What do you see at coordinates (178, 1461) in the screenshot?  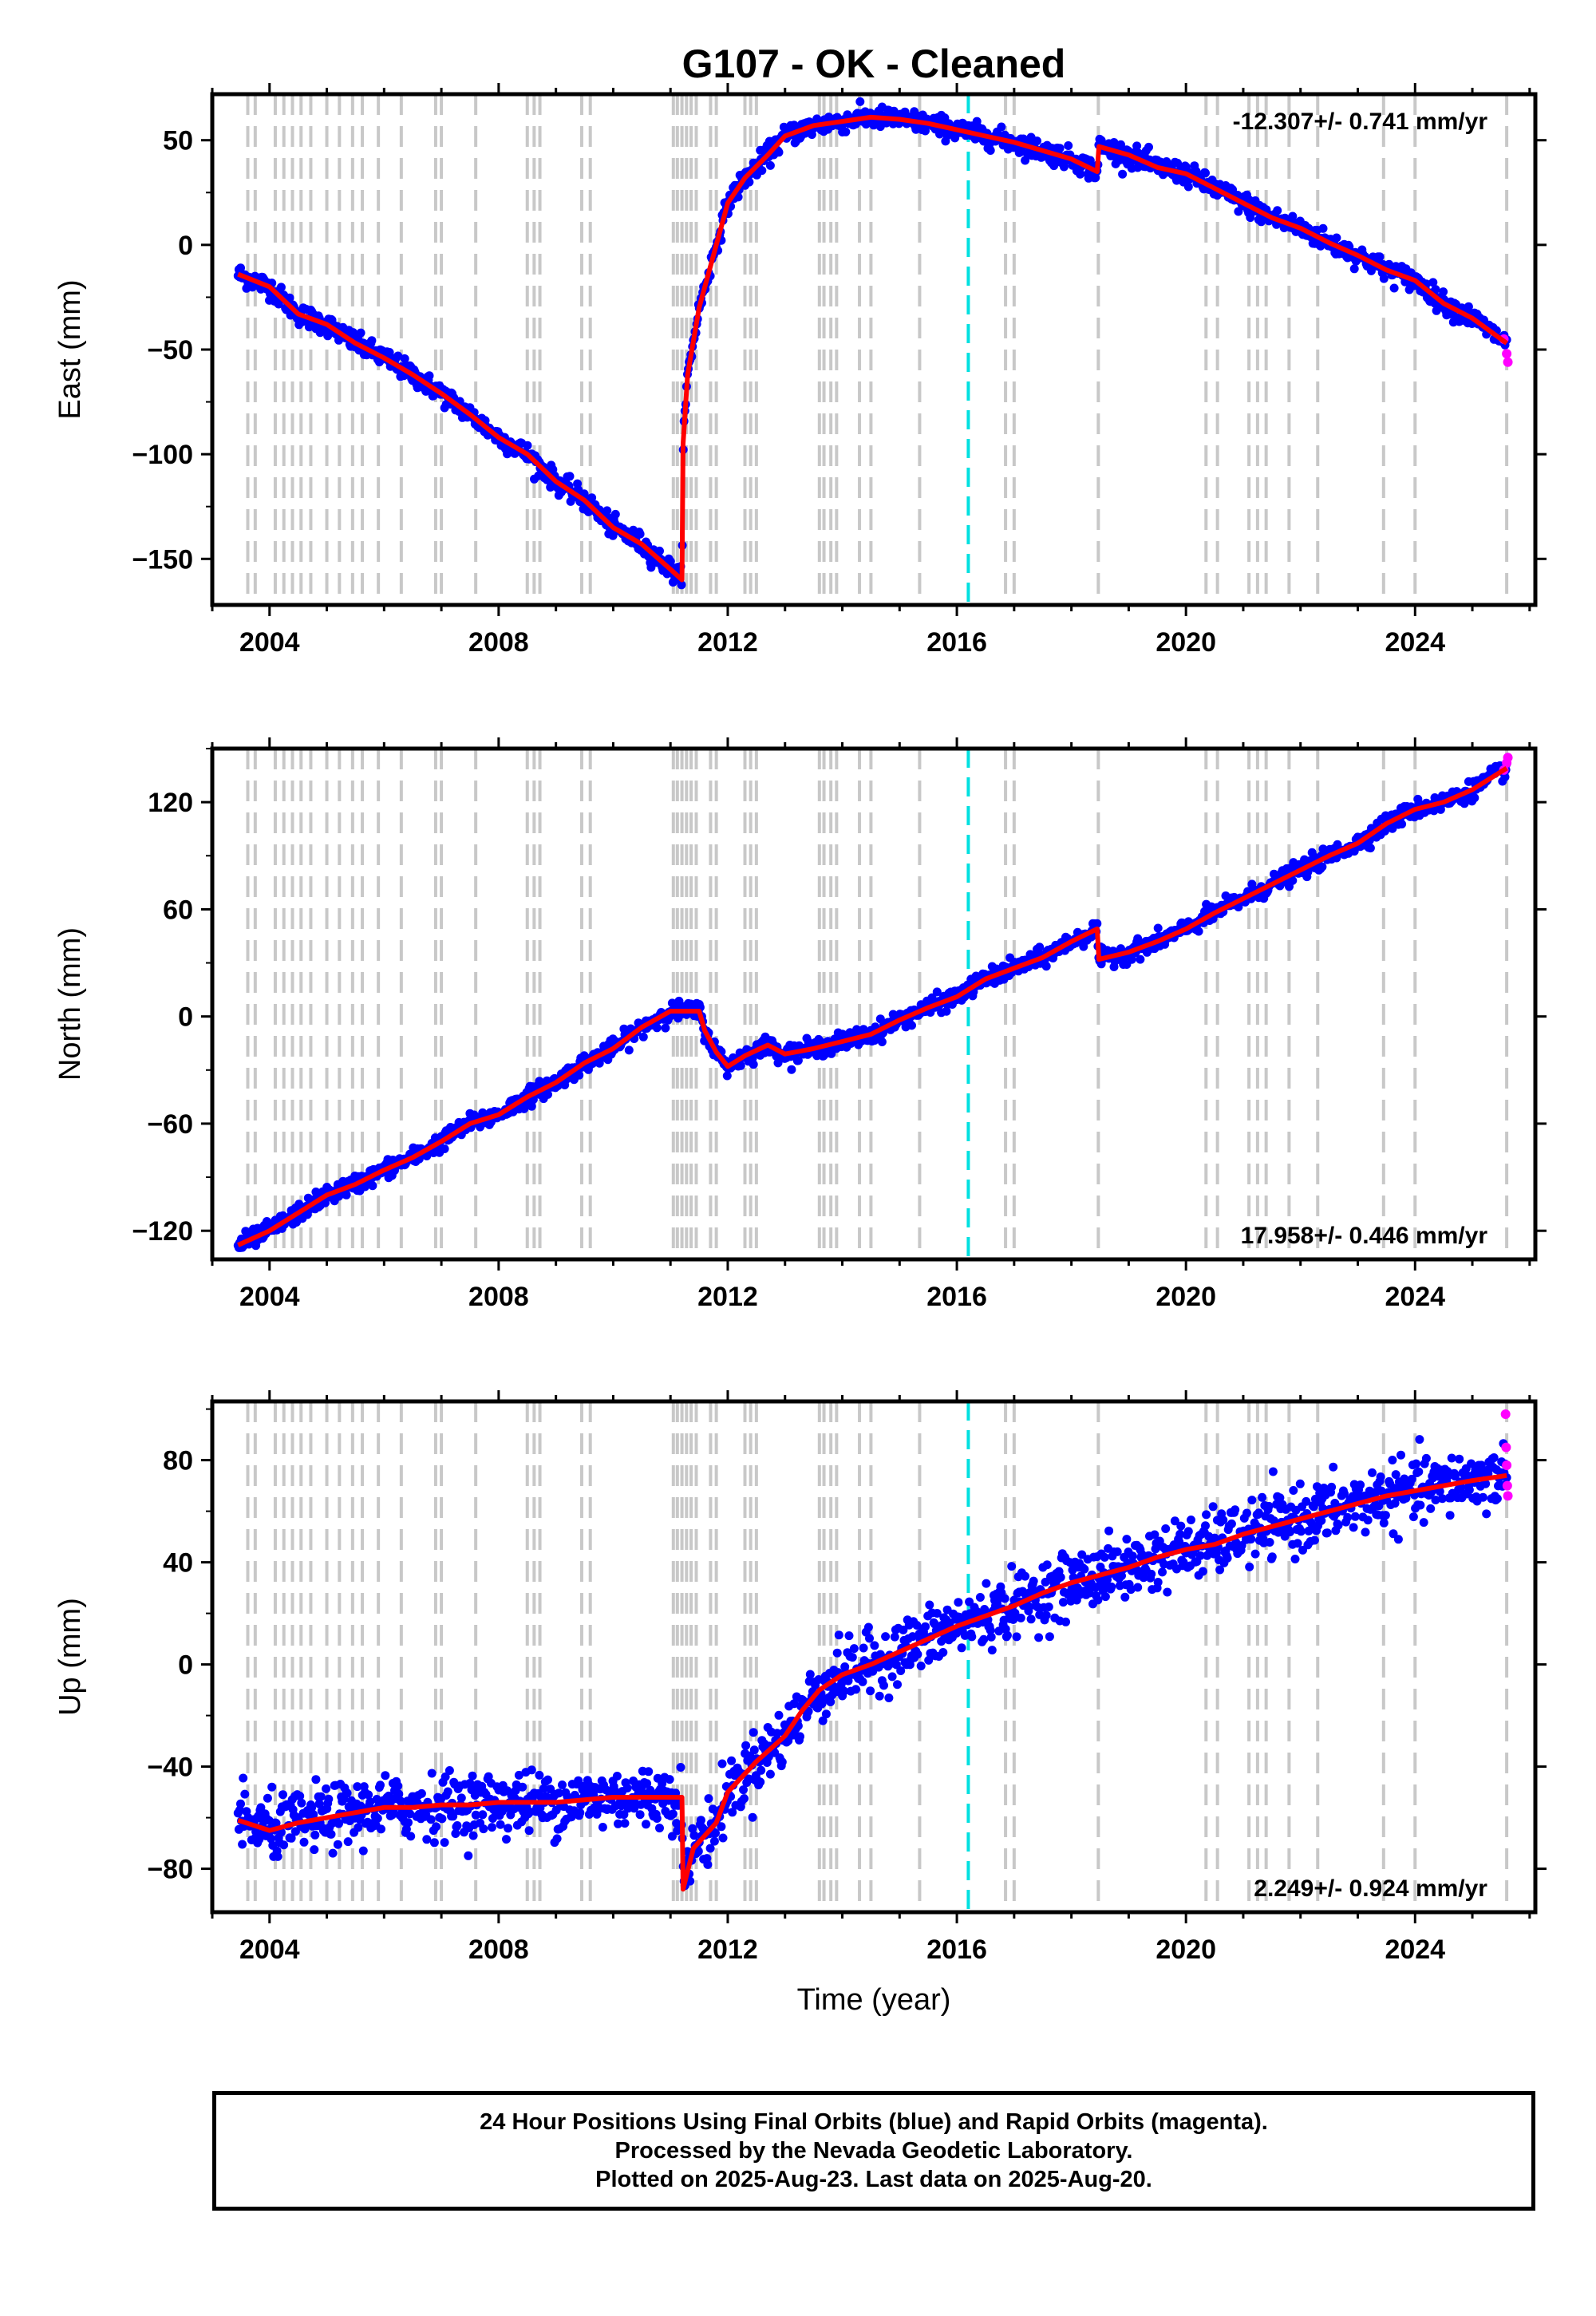 I see `y-tick-label: 80` at bounding box center [178, 1461].